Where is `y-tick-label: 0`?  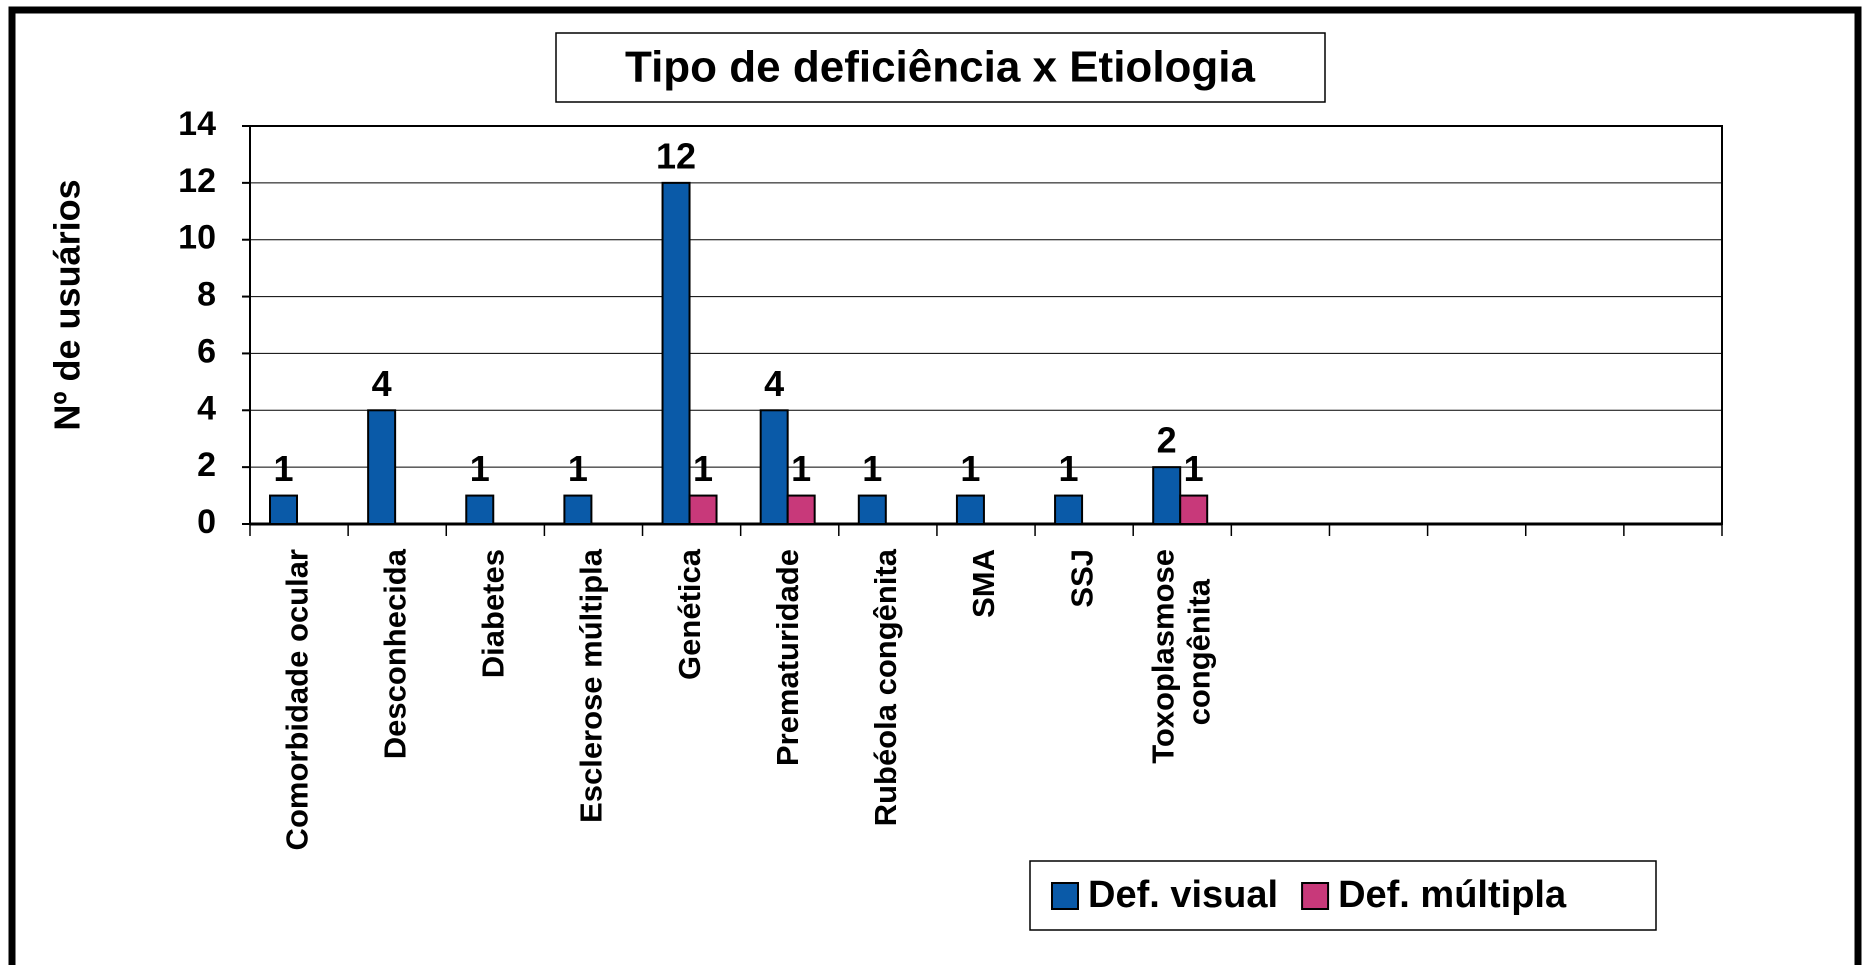
y-tick-label: 0 is located at coordinates (206, 522).